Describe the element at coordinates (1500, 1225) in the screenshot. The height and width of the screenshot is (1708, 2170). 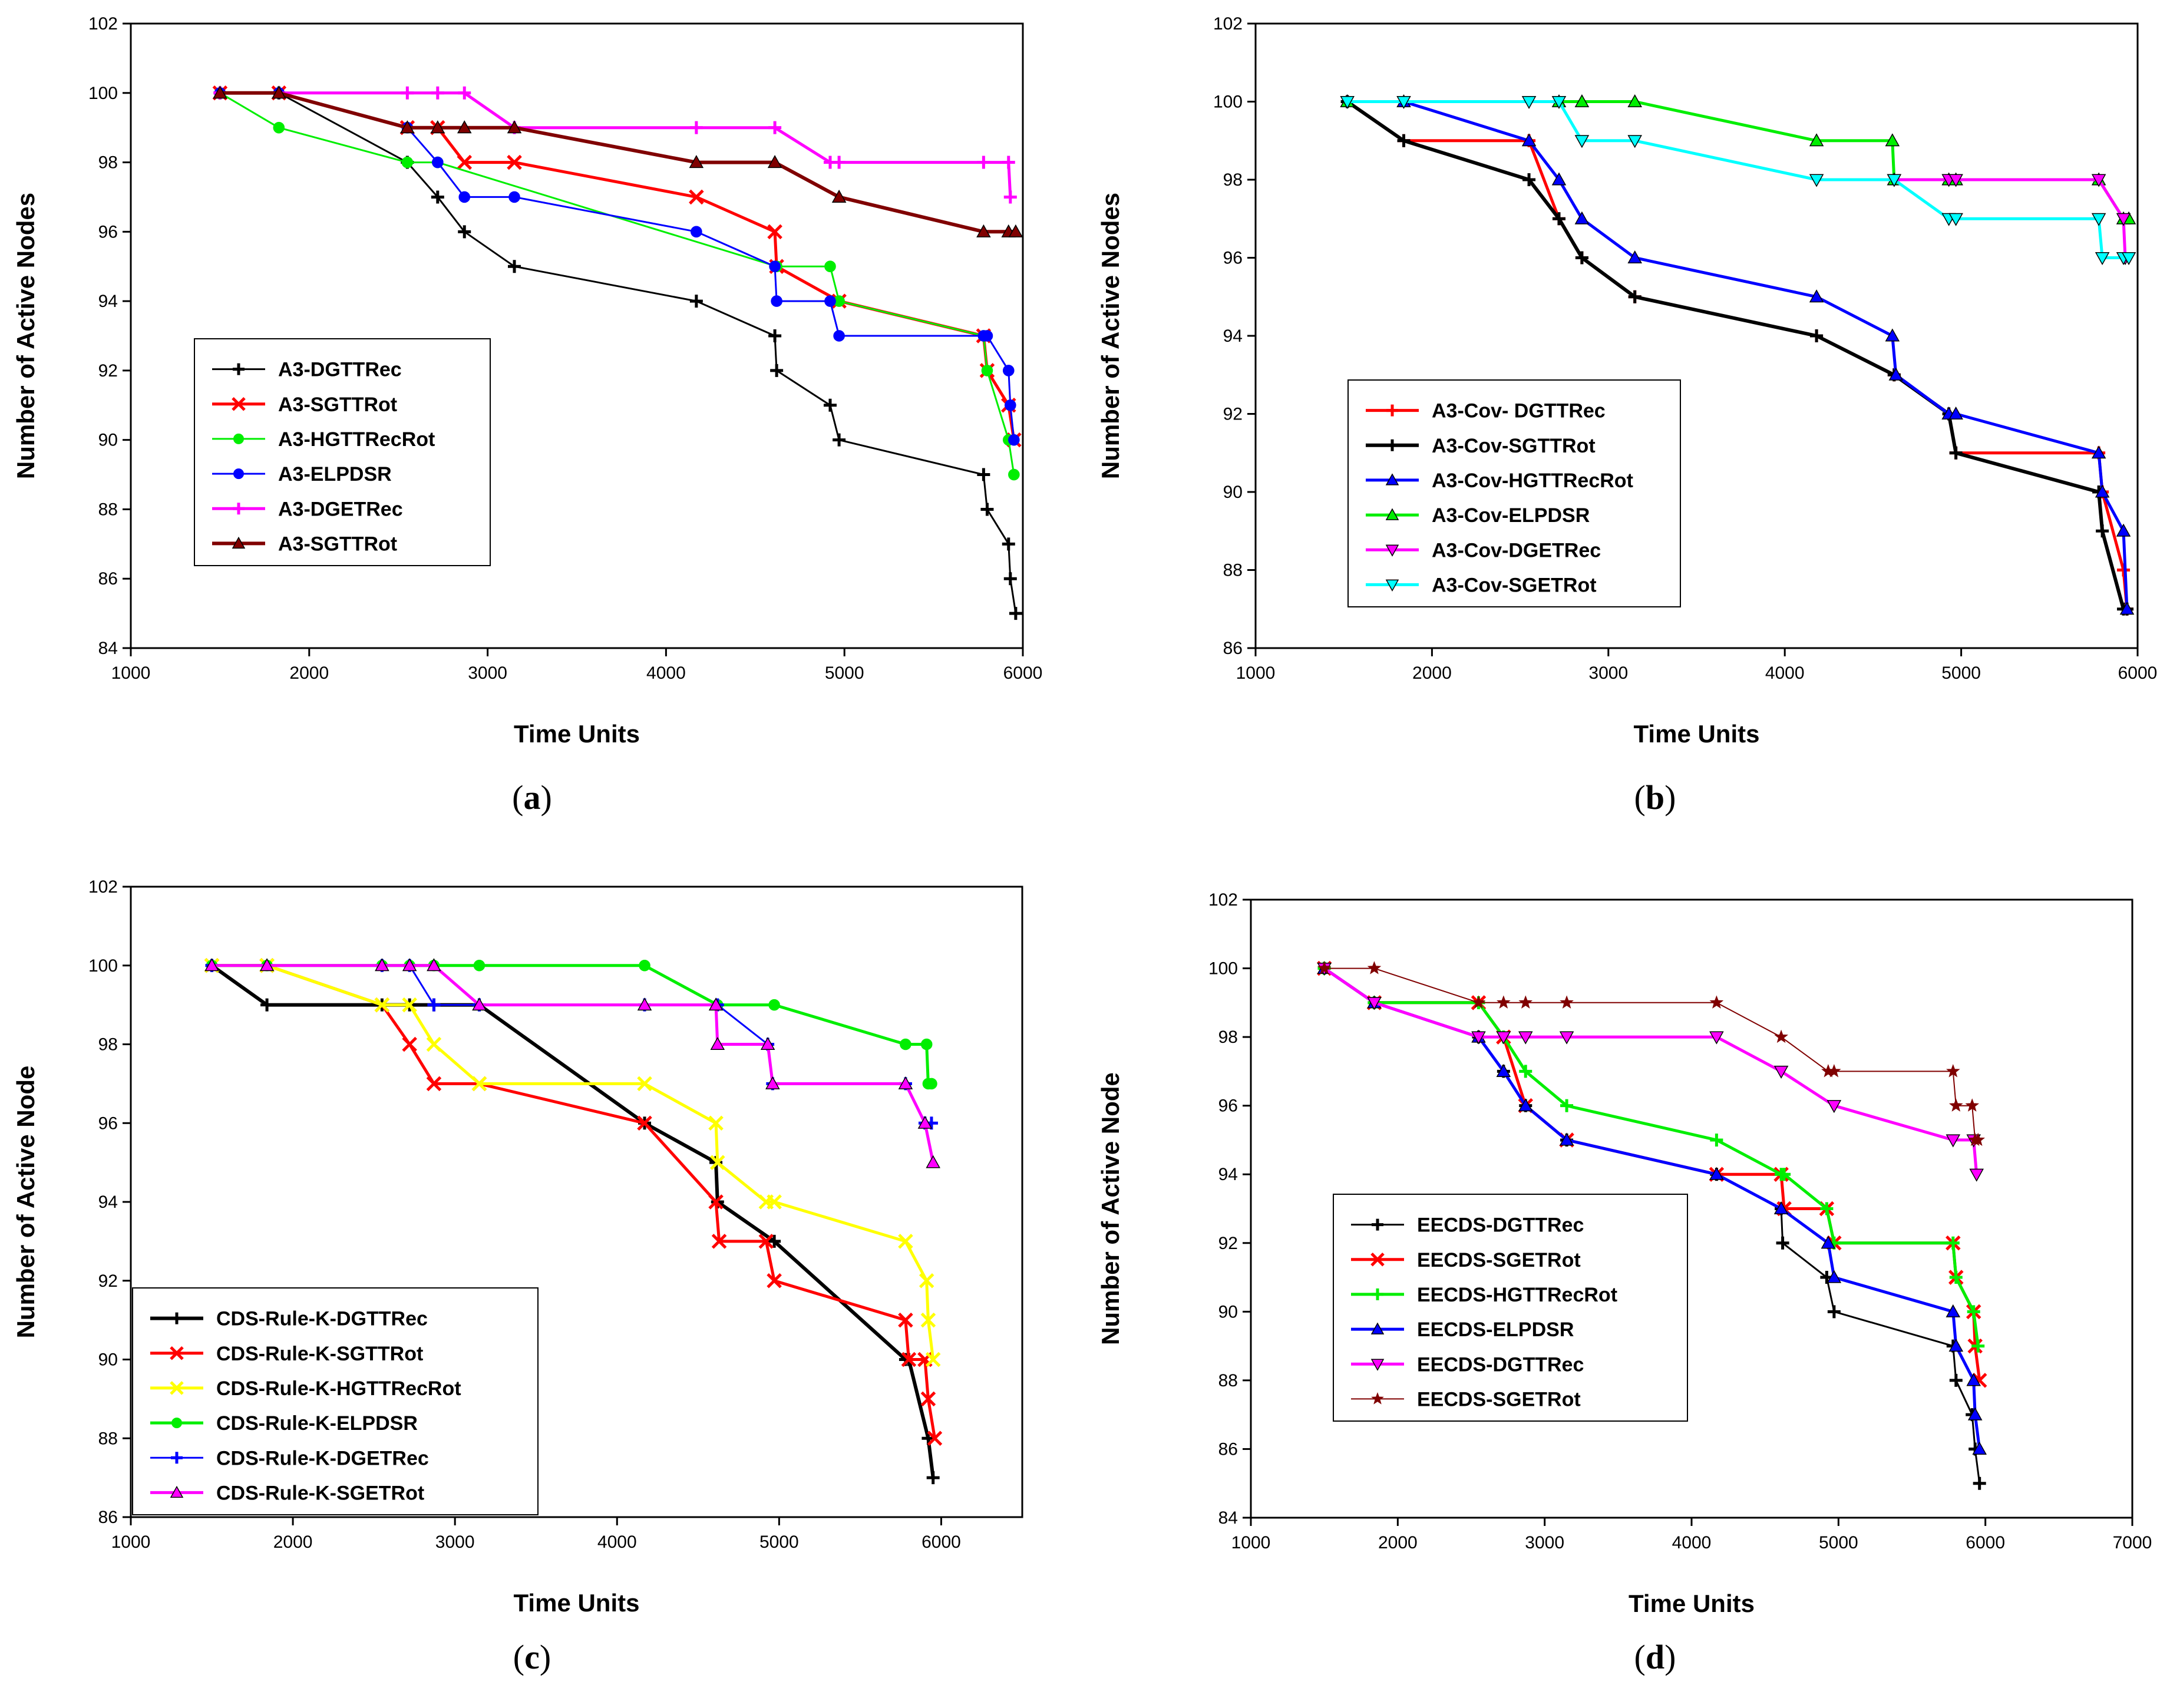
I see `legend-label: EECDS-DGTTRec` at that location.